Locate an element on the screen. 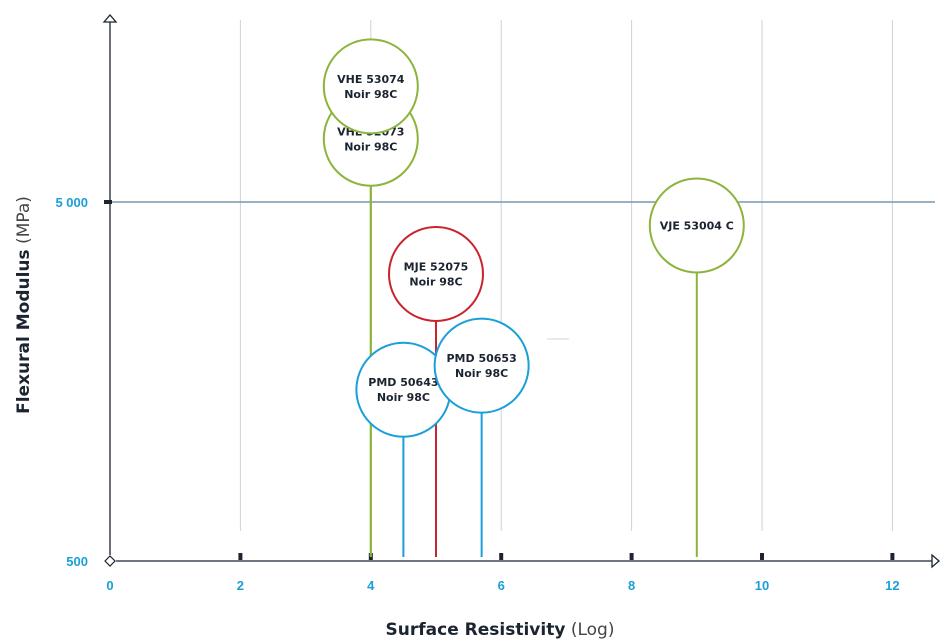 The height and width of the screenshot is (643, 941). origin-marker is located at coordinates (110, 561).